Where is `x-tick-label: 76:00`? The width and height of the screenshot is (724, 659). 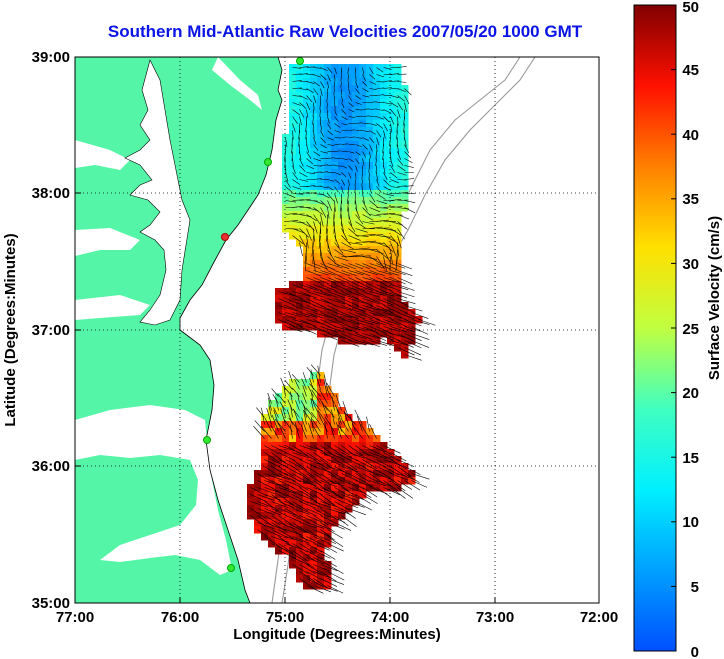
x-tick-label: 76:00 is located at coordinates (180, 617).